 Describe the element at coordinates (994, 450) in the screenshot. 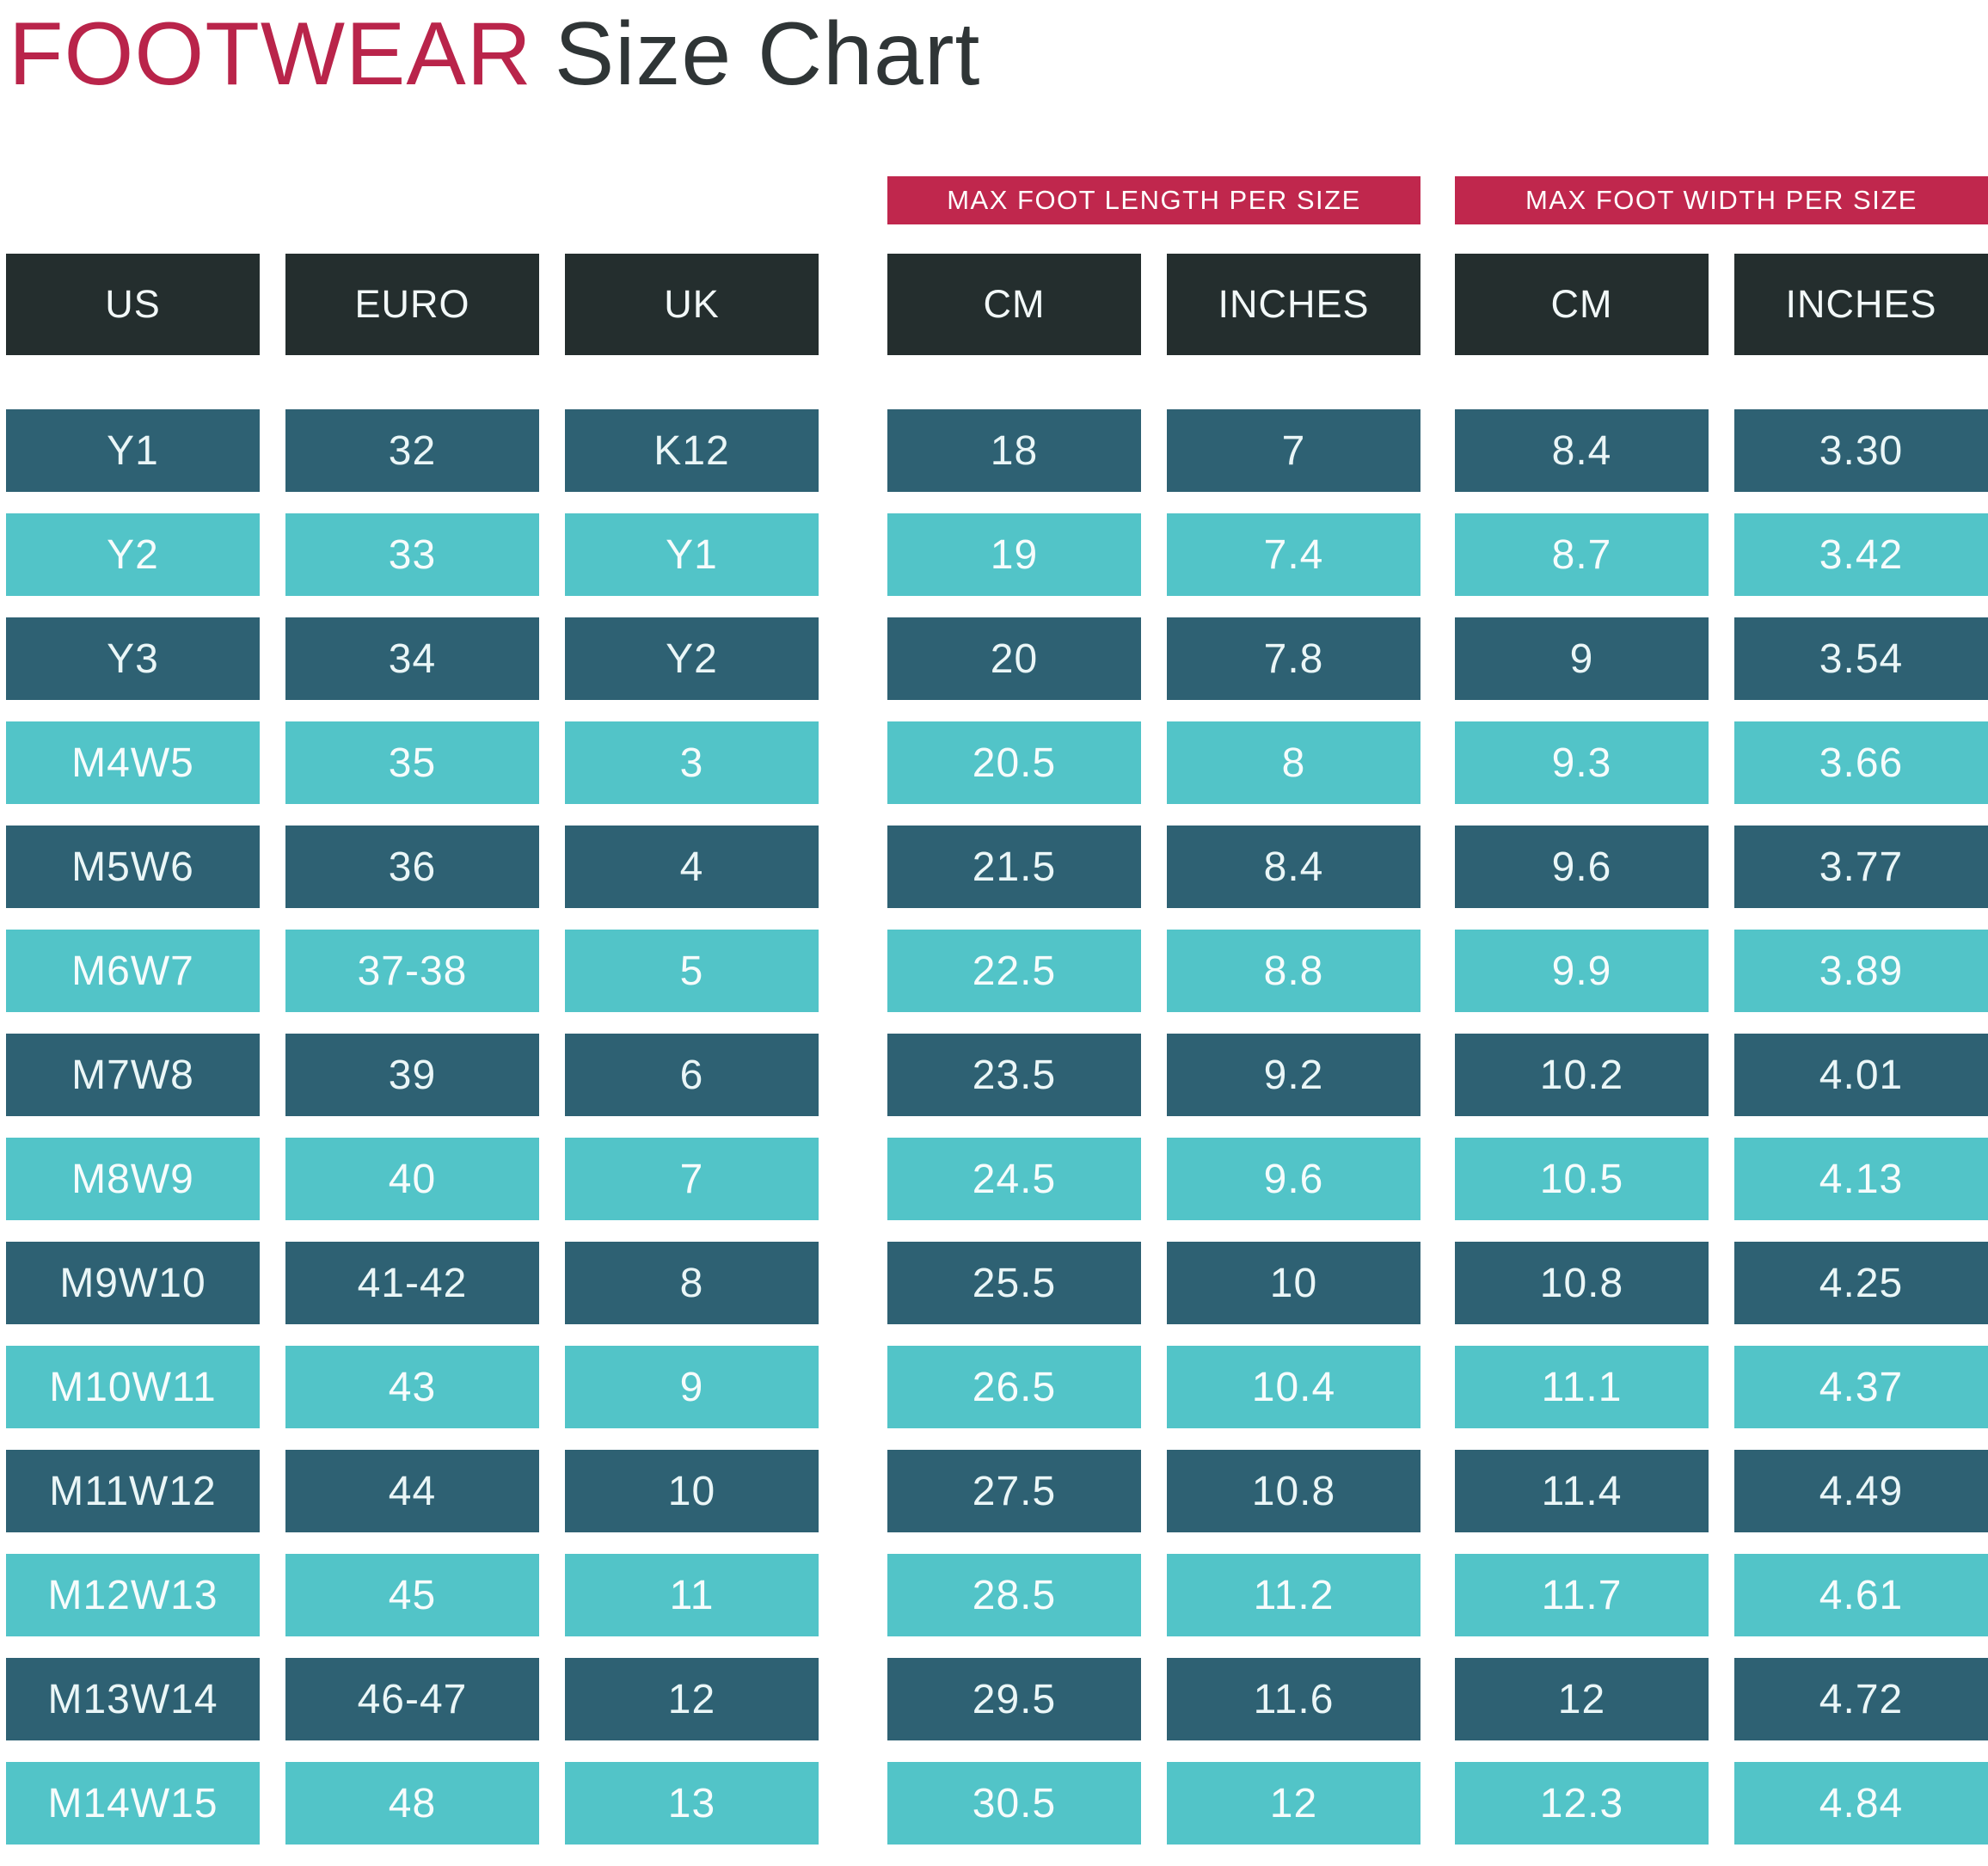

I see `table-row: Y1 32 K12 18 7 8.4 3.30` at that location.